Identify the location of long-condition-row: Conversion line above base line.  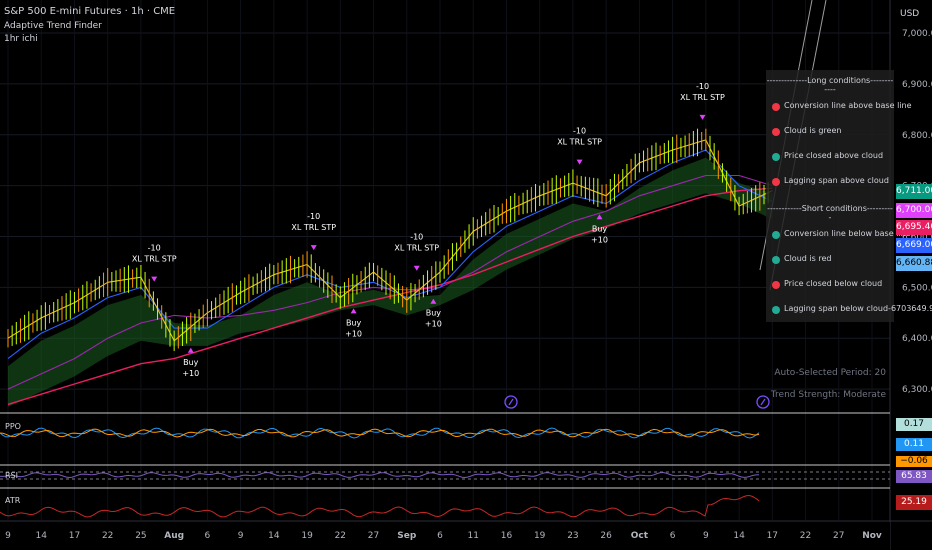
(839, 107).